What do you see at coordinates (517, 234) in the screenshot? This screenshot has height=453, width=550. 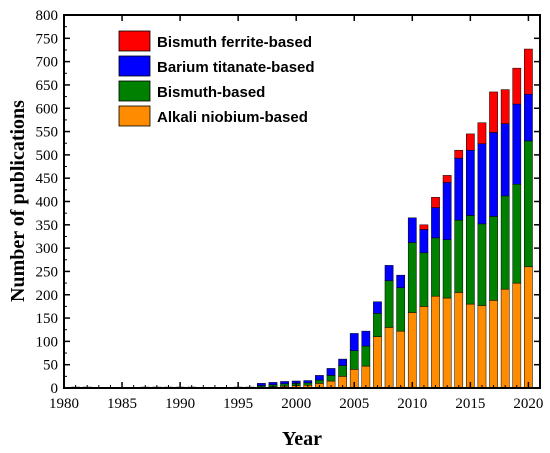 I see `bar-segment-2019-s1` at bounding box center [517, 234].